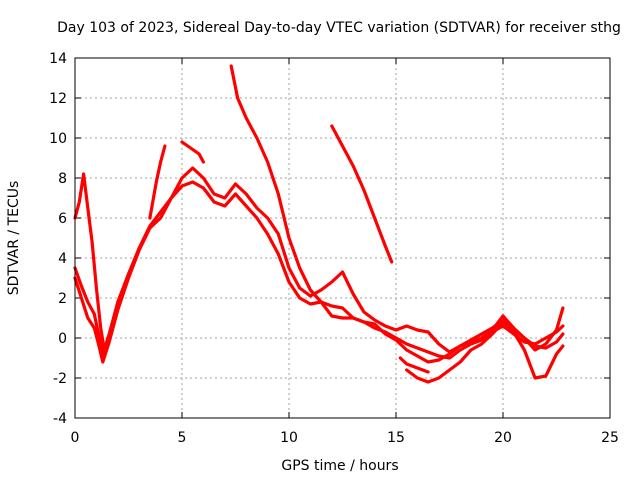  What do you see at coordinates (610, 438) in the screenshot?
I see `x-tick-label: 25` at bounding box center [610, 438].